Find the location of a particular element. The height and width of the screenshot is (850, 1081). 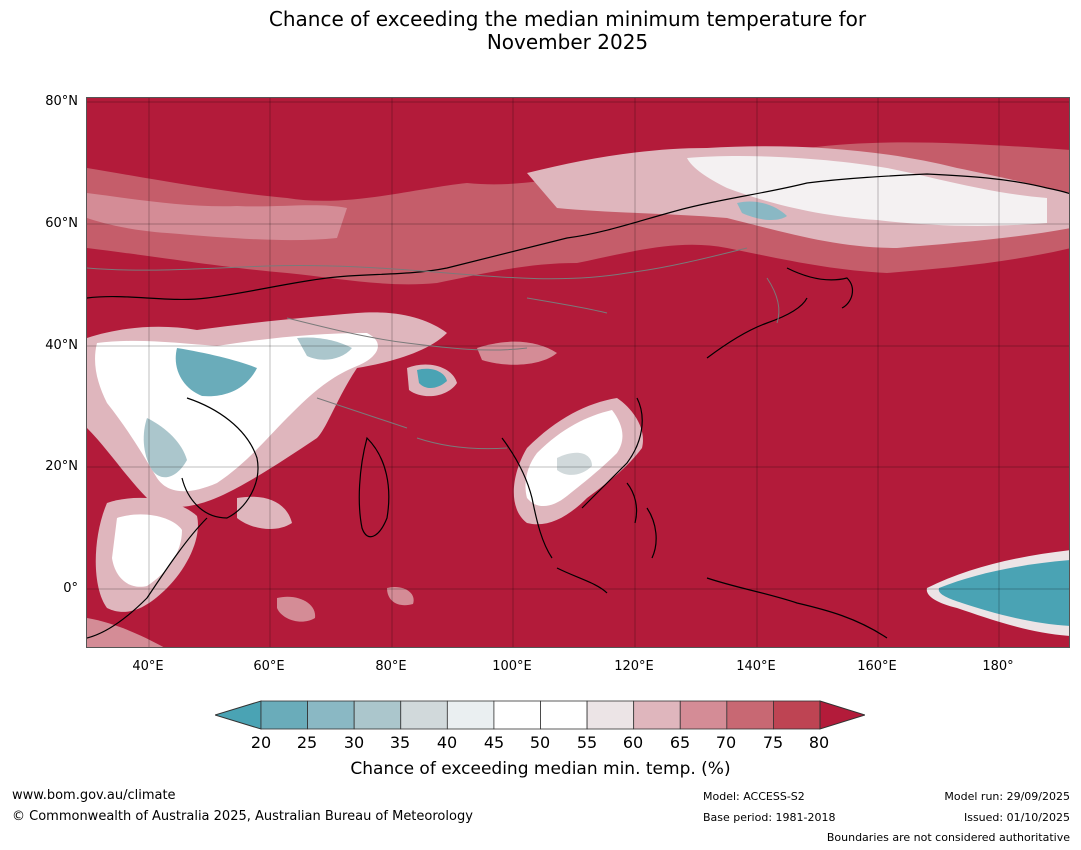

lon-label-120e: 120°E is located at coordinates (634, 666).